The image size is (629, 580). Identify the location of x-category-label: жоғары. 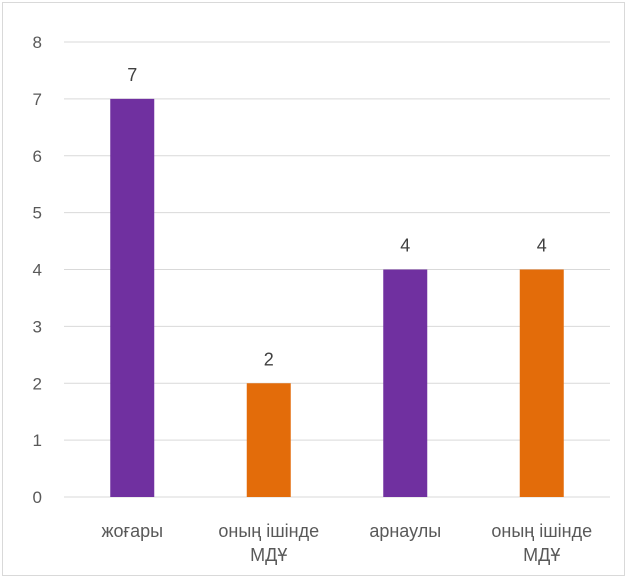
(132, 531).